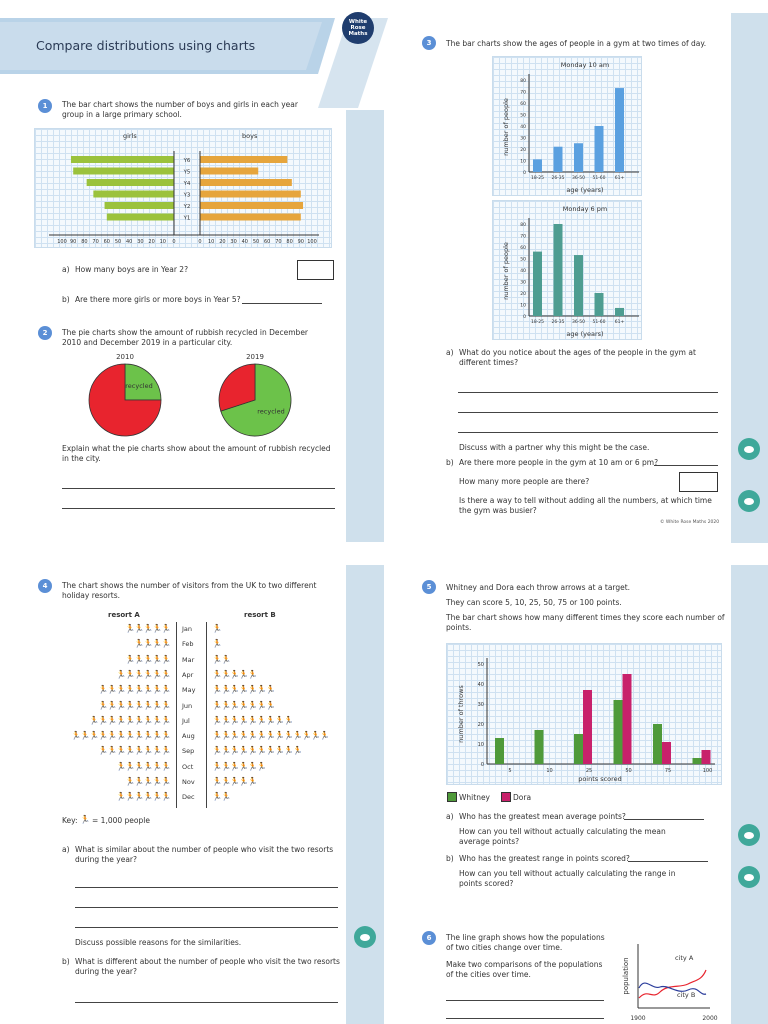 This screenshot has height=1024, width=768. Describe the element at coordinates (235, 674) in the screenshot. I see `q4-resort-b-icons-Apr: 🏃🏃🏃🏃🏃` at that location.